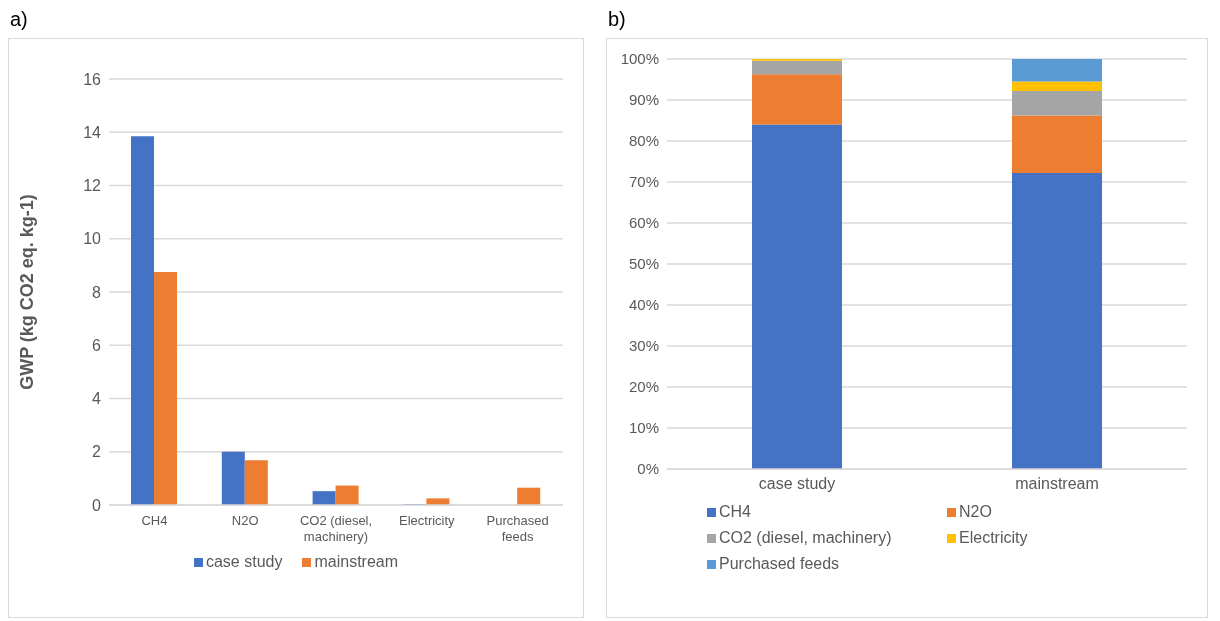 This screenshot has height=621, width=1220. Describe the element at coordinates (154, 520) in the screenshot. I see `x-tick-label: CH4` at that location.